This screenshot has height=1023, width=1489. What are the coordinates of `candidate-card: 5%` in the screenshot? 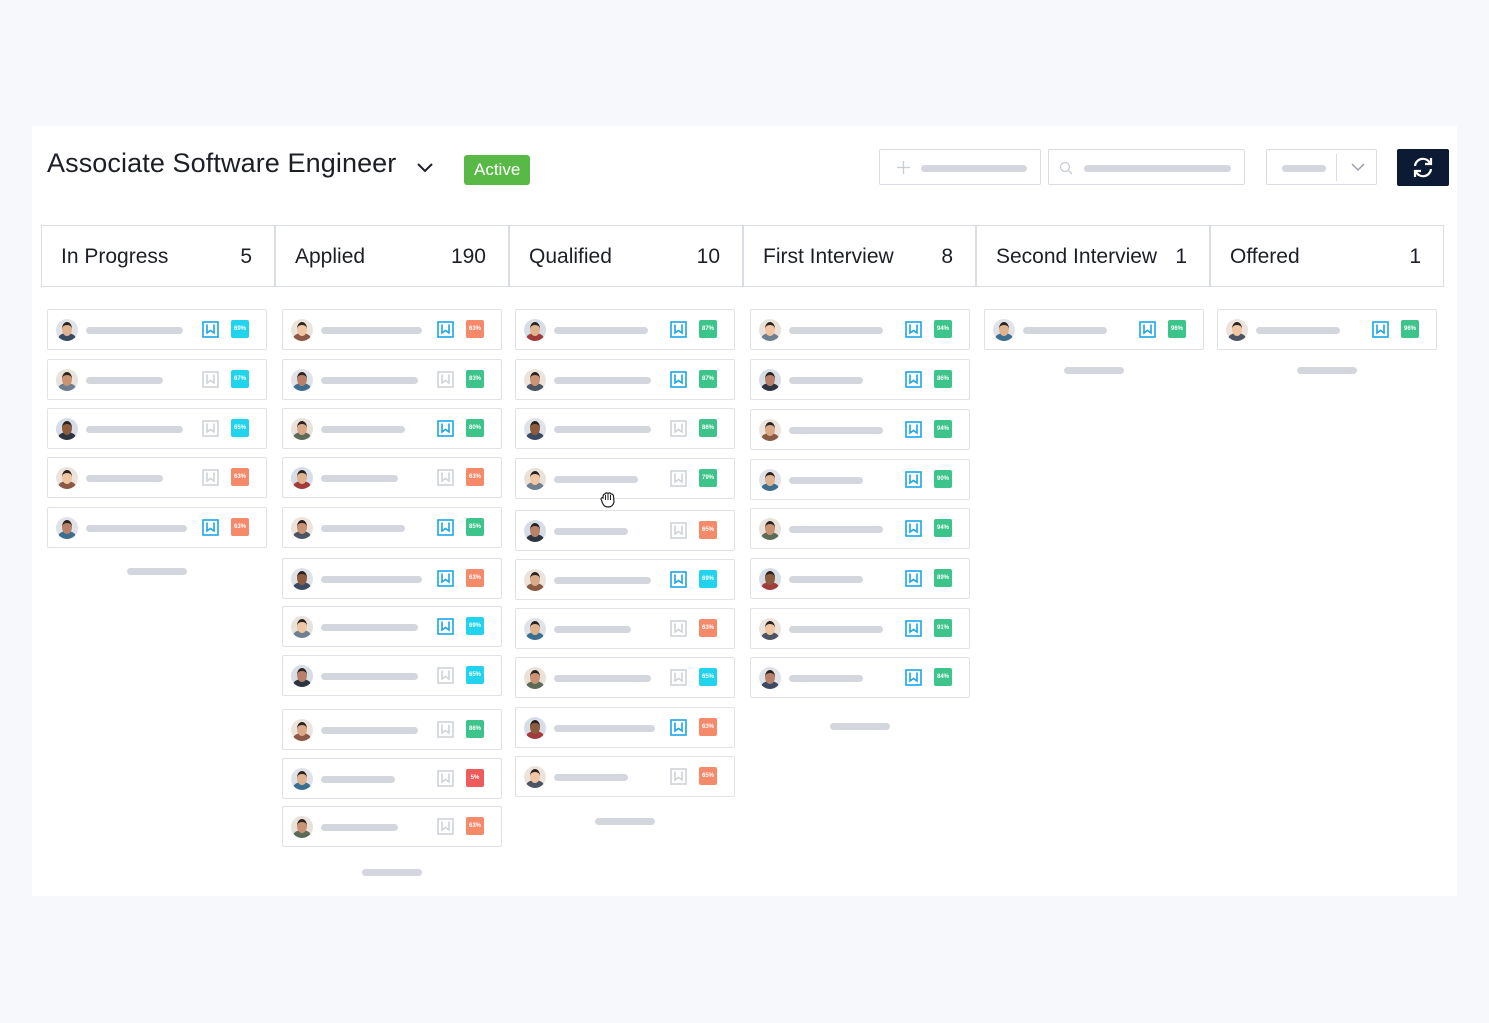 It's located at (392, 778).